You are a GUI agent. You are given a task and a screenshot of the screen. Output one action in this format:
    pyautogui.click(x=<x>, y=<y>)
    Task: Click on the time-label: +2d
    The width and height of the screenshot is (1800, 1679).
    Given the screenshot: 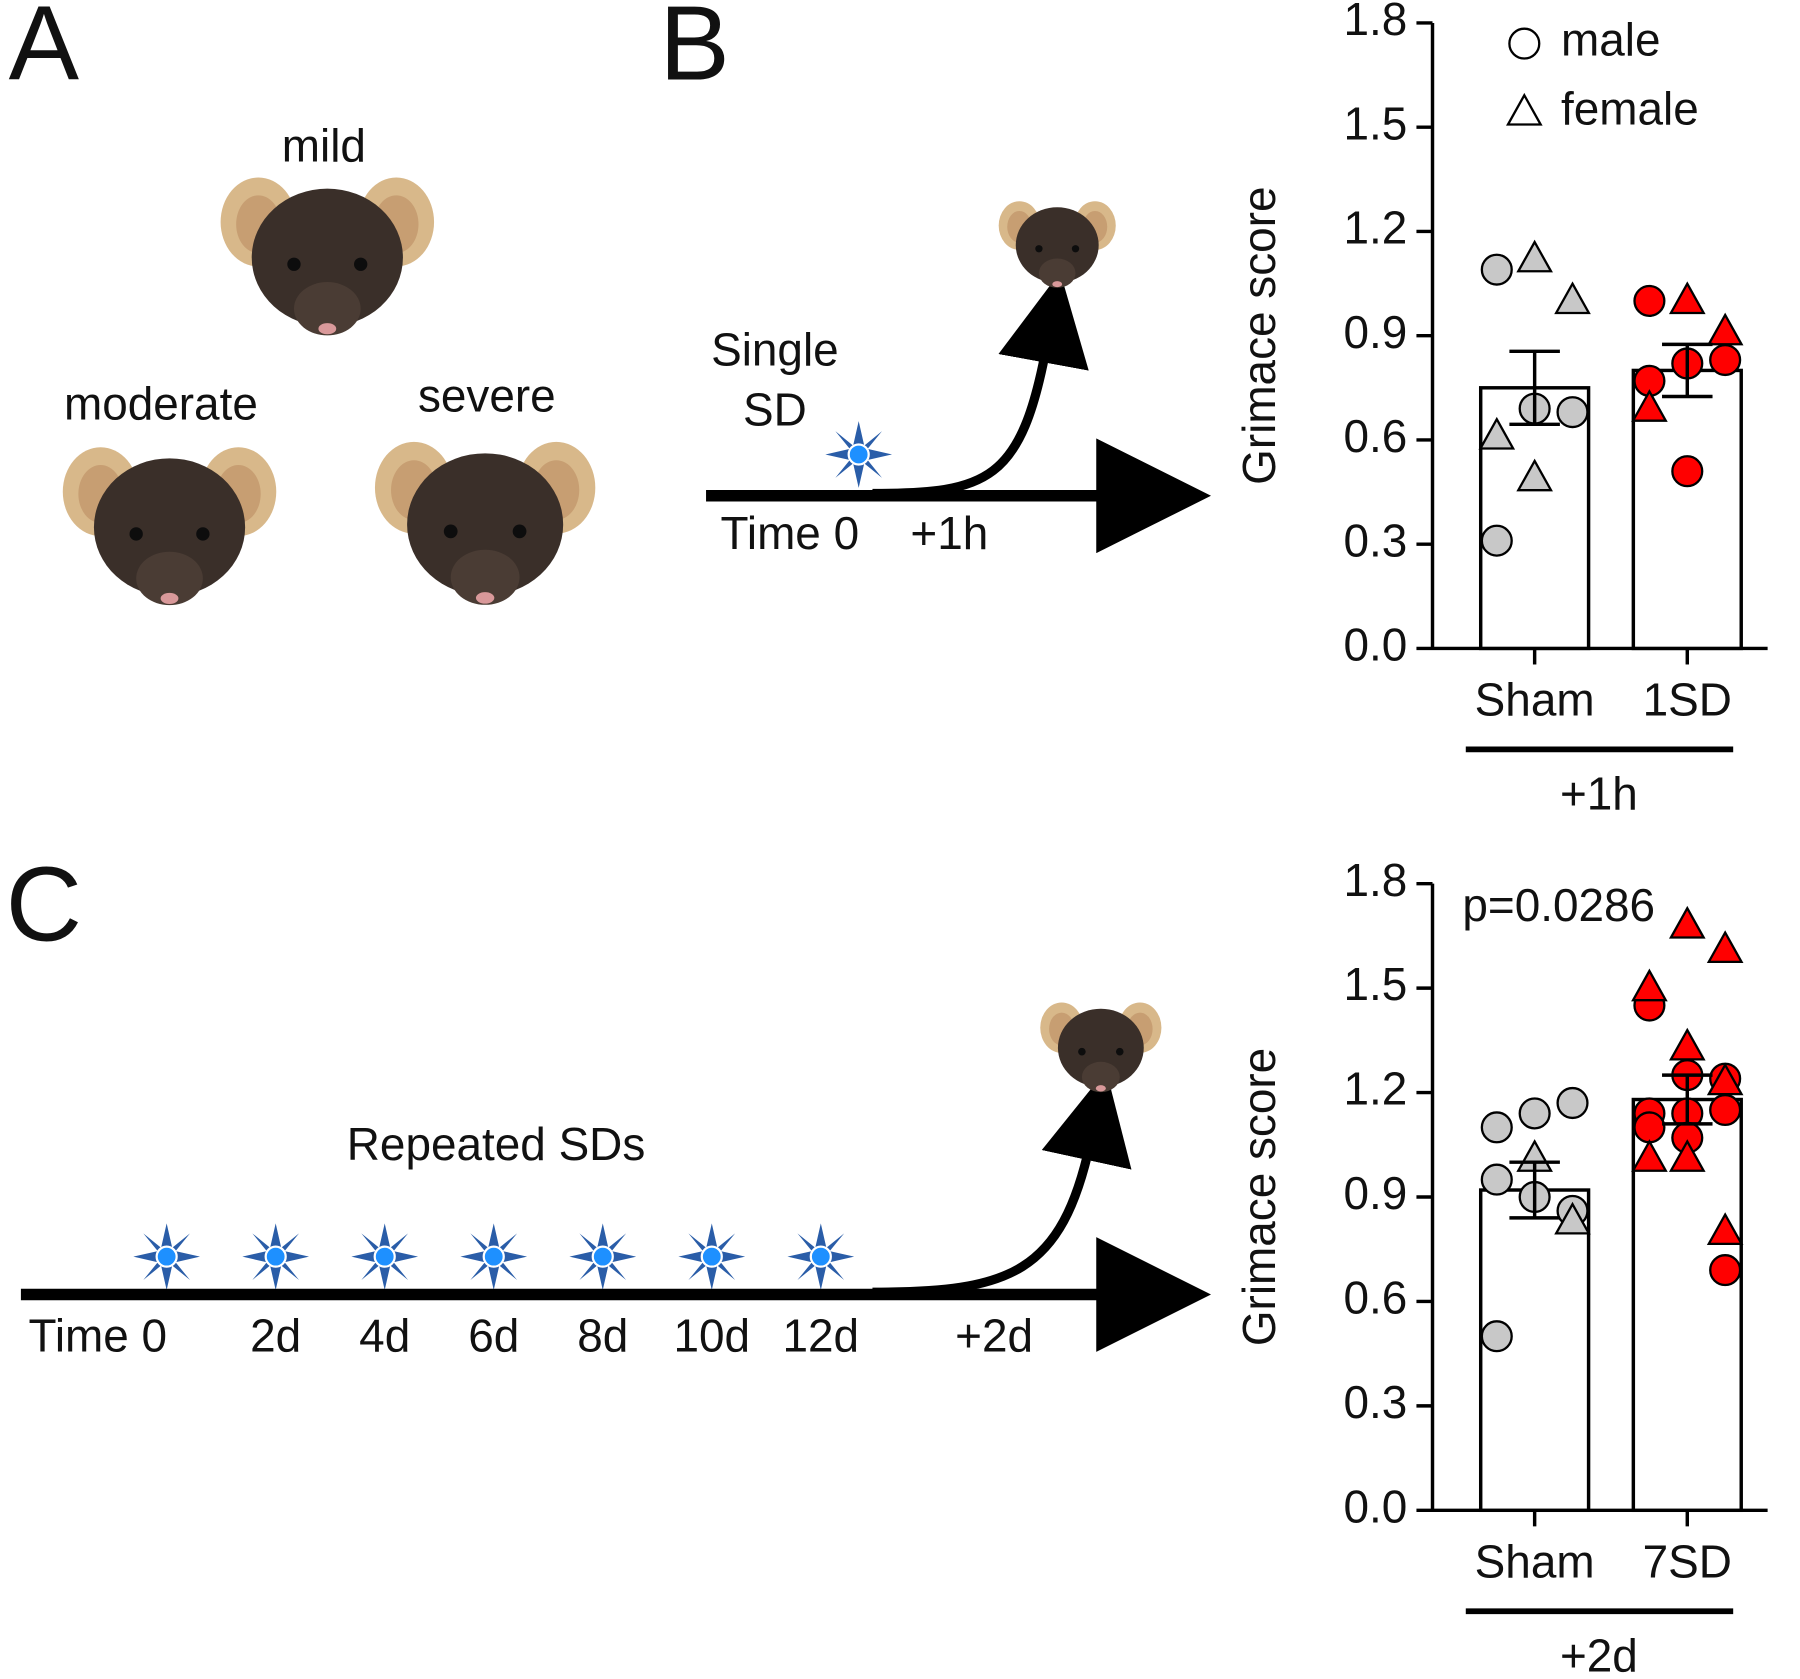 What is the action you would take?
    pyautogui.click(x=994, y=1335)
    